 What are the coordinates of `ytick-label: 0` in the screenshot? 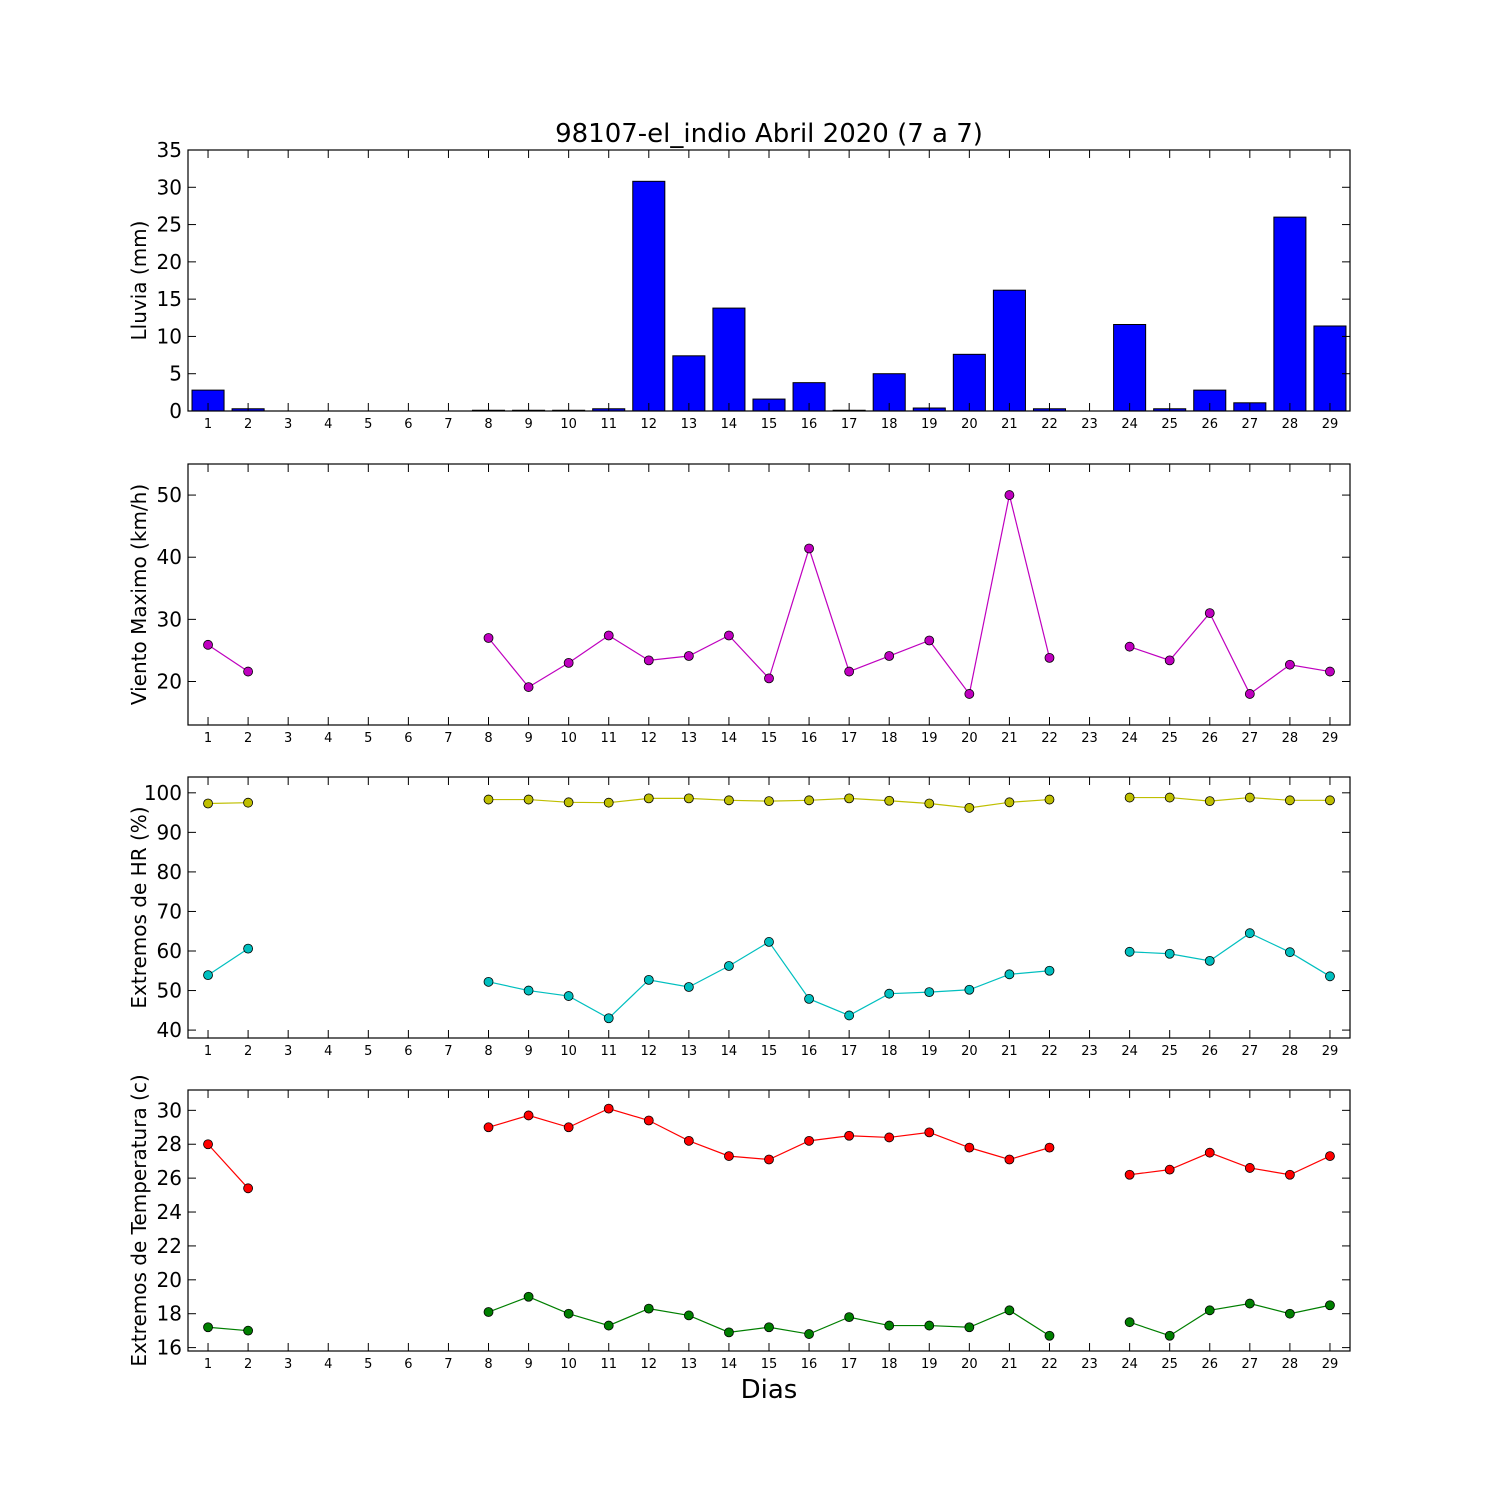 It's located at (175, 411).